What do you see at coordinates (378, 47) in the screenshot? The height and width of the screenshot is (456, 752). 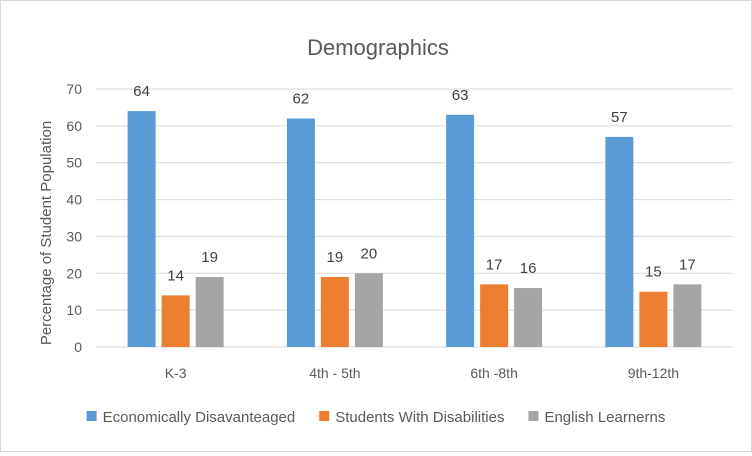 I see `chart-title: Demographics` at bounding box center [378, 47].